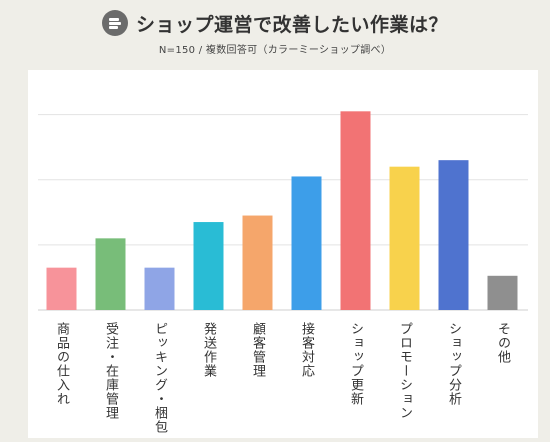 The width and height of the screenshot is (550, 442). I want to click on x-tick-label: ピッキング・梱包, so click(160, 378).